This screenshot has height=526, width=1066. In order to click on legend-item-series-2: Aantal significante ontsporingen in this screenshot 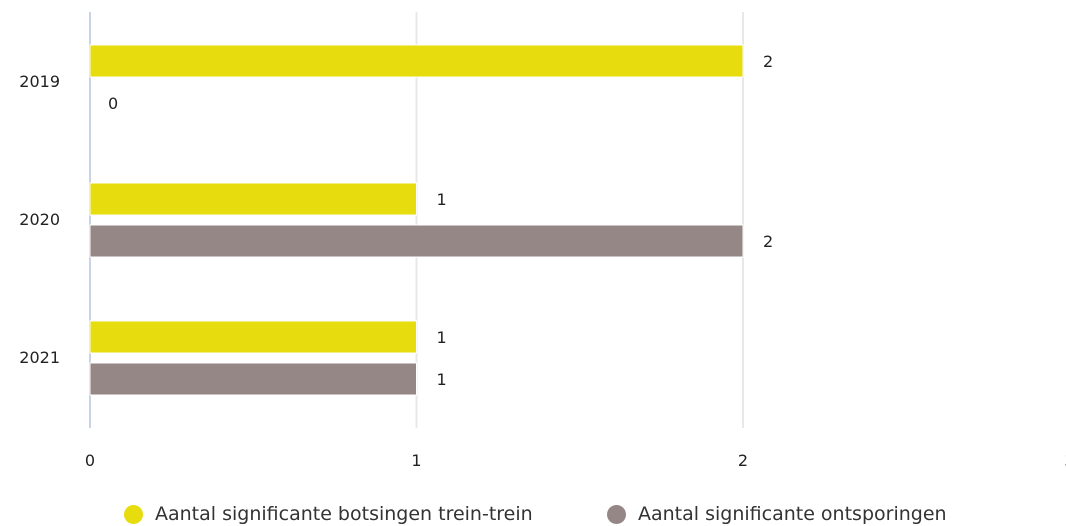, I will do `click(777, 514)`.